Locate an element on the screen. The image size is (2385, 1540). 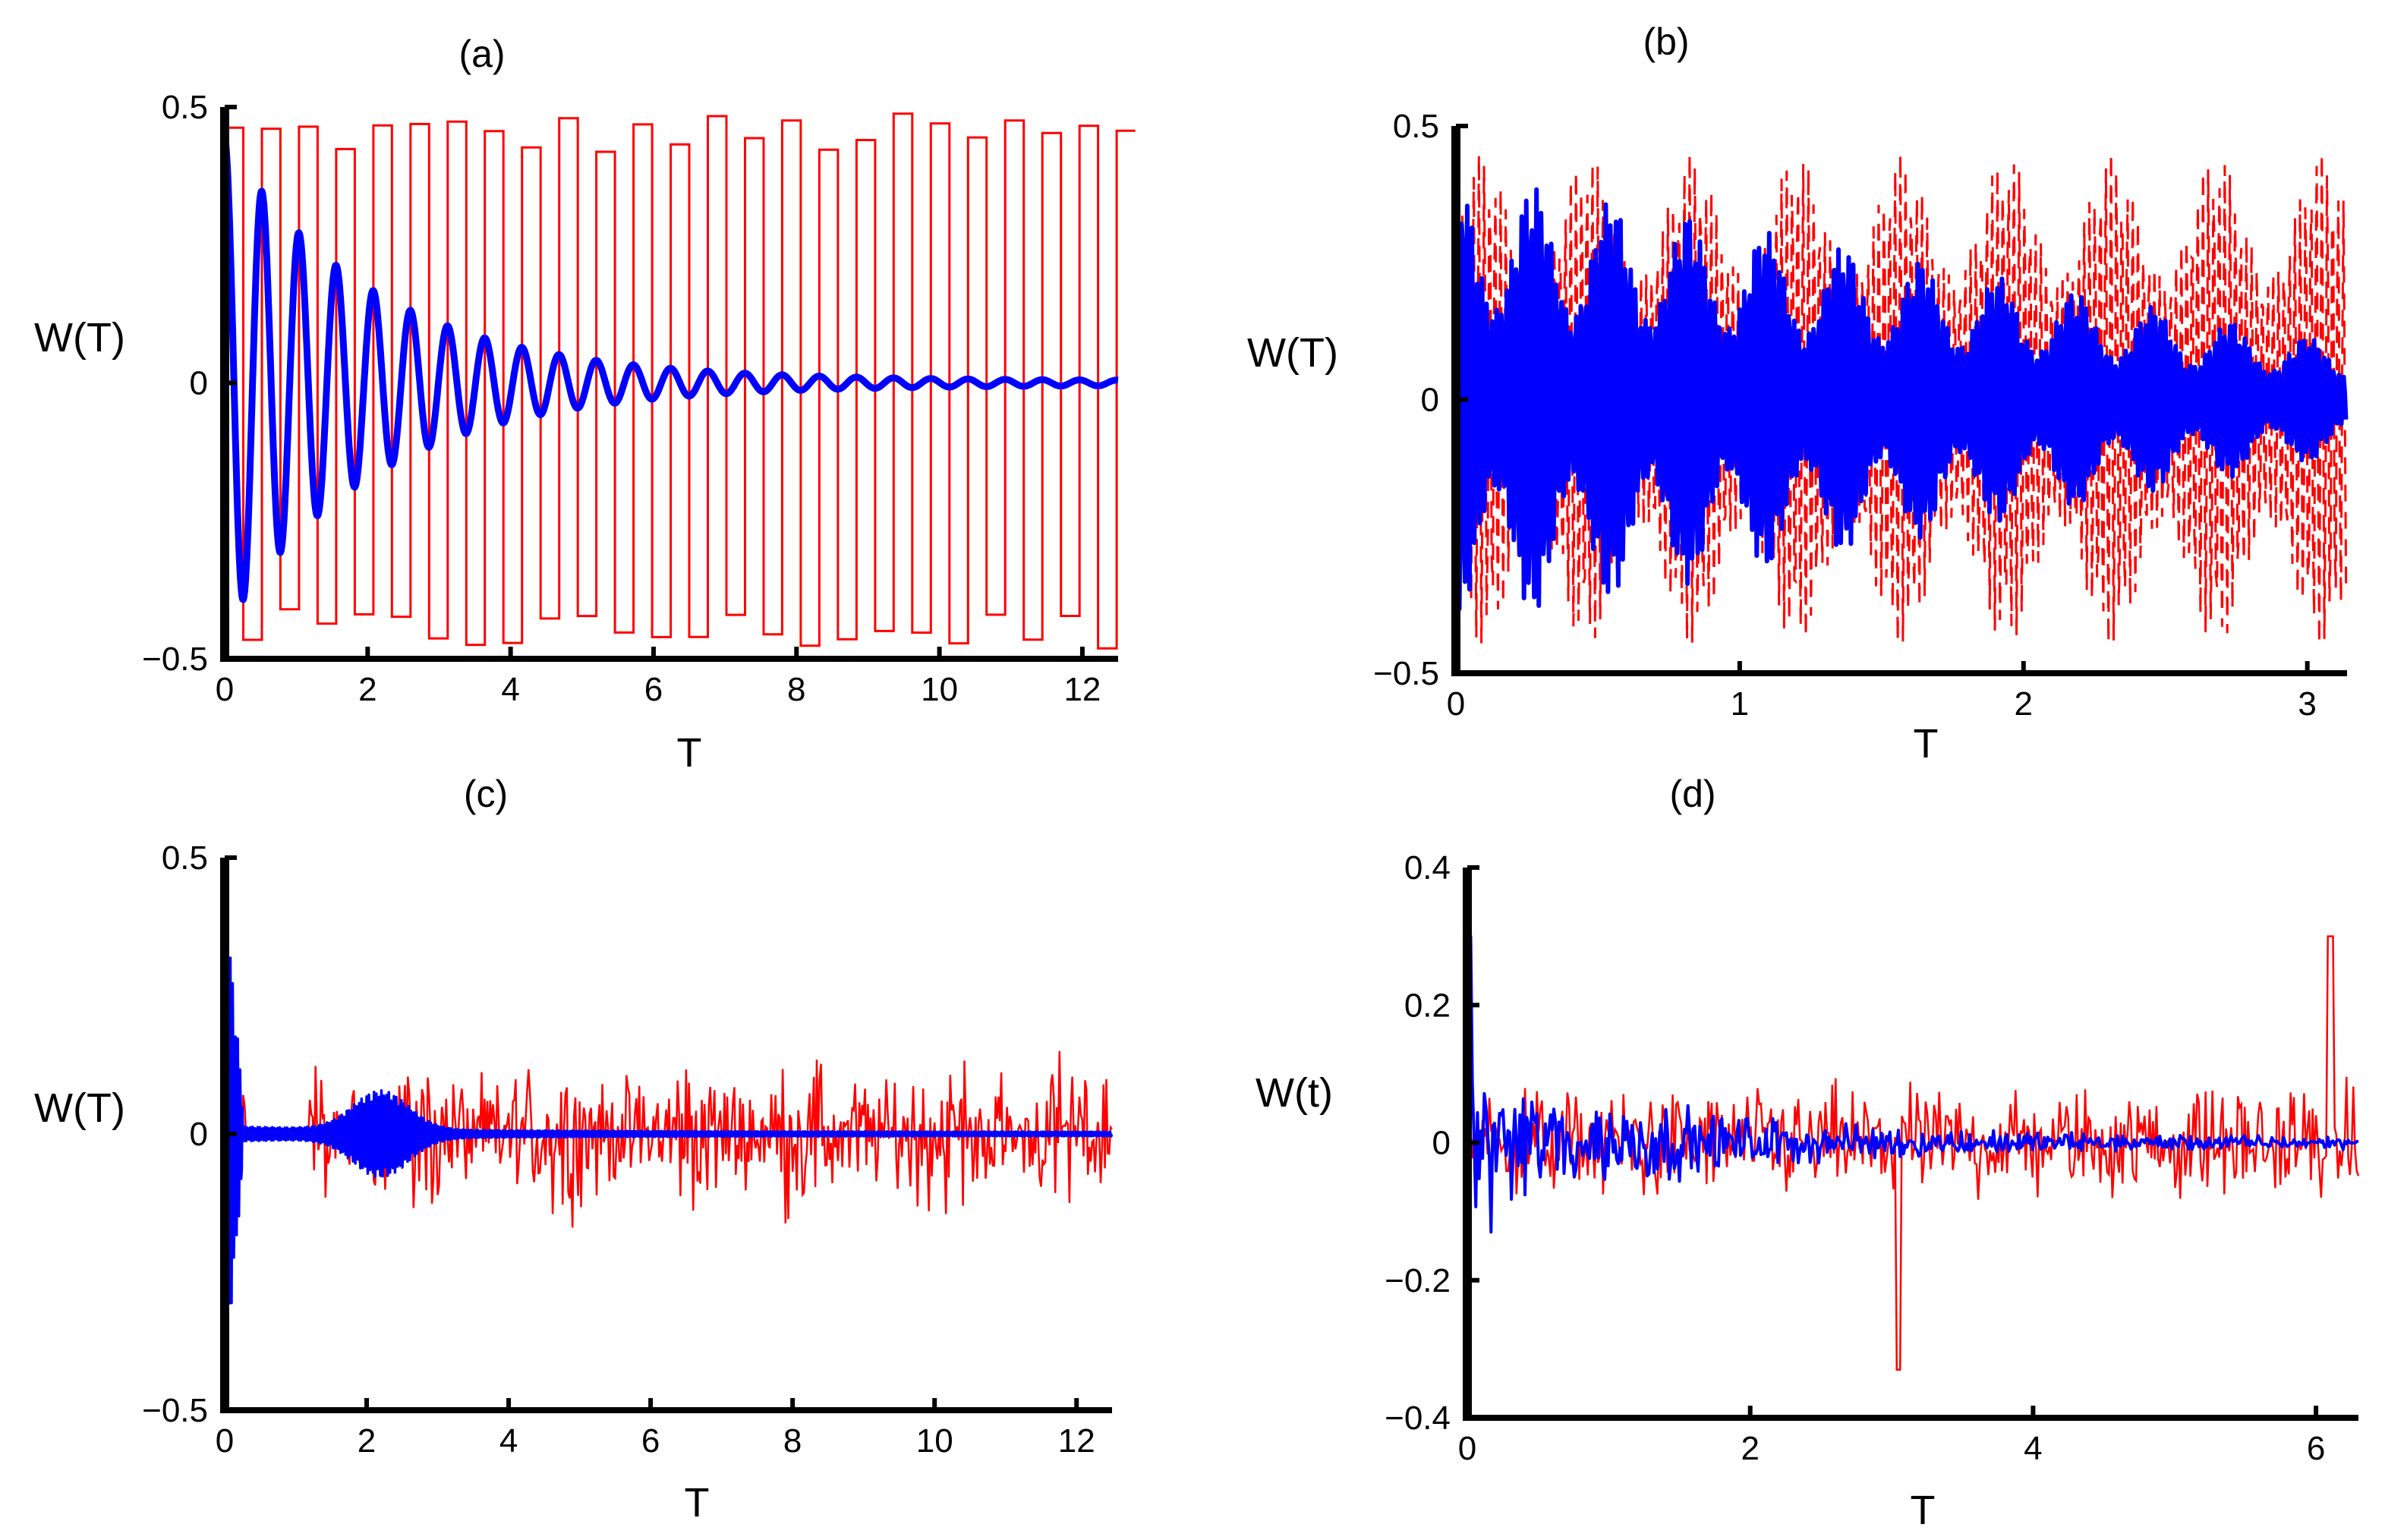
panel-b-ylabel: W(T) is located at coordinates (1292, 353).